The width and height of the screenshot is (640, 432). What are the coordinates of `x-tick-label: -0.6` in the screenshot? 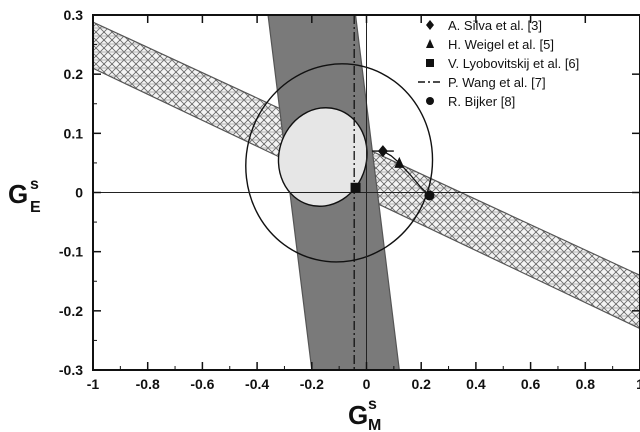 It's located at (202, 384).